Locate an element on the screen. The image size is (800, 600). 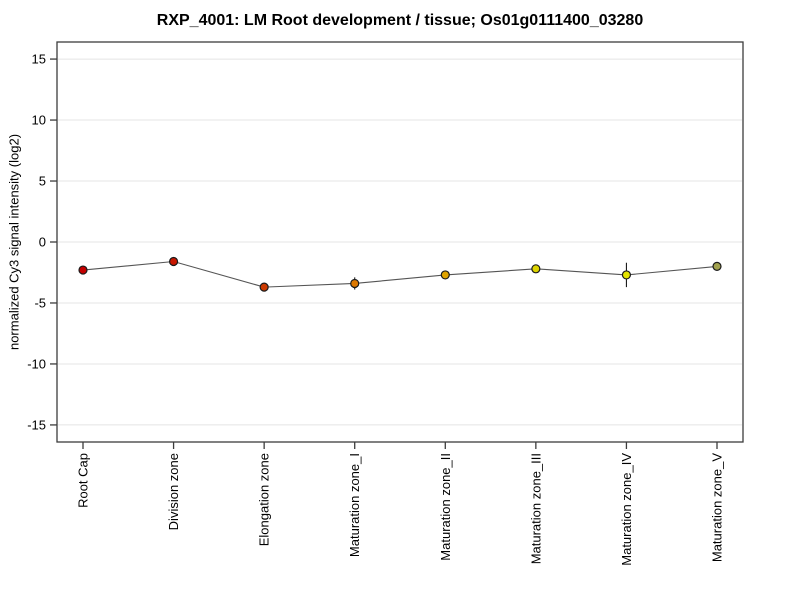
y-tick-label: 0 is located at coordinates (42, 242).